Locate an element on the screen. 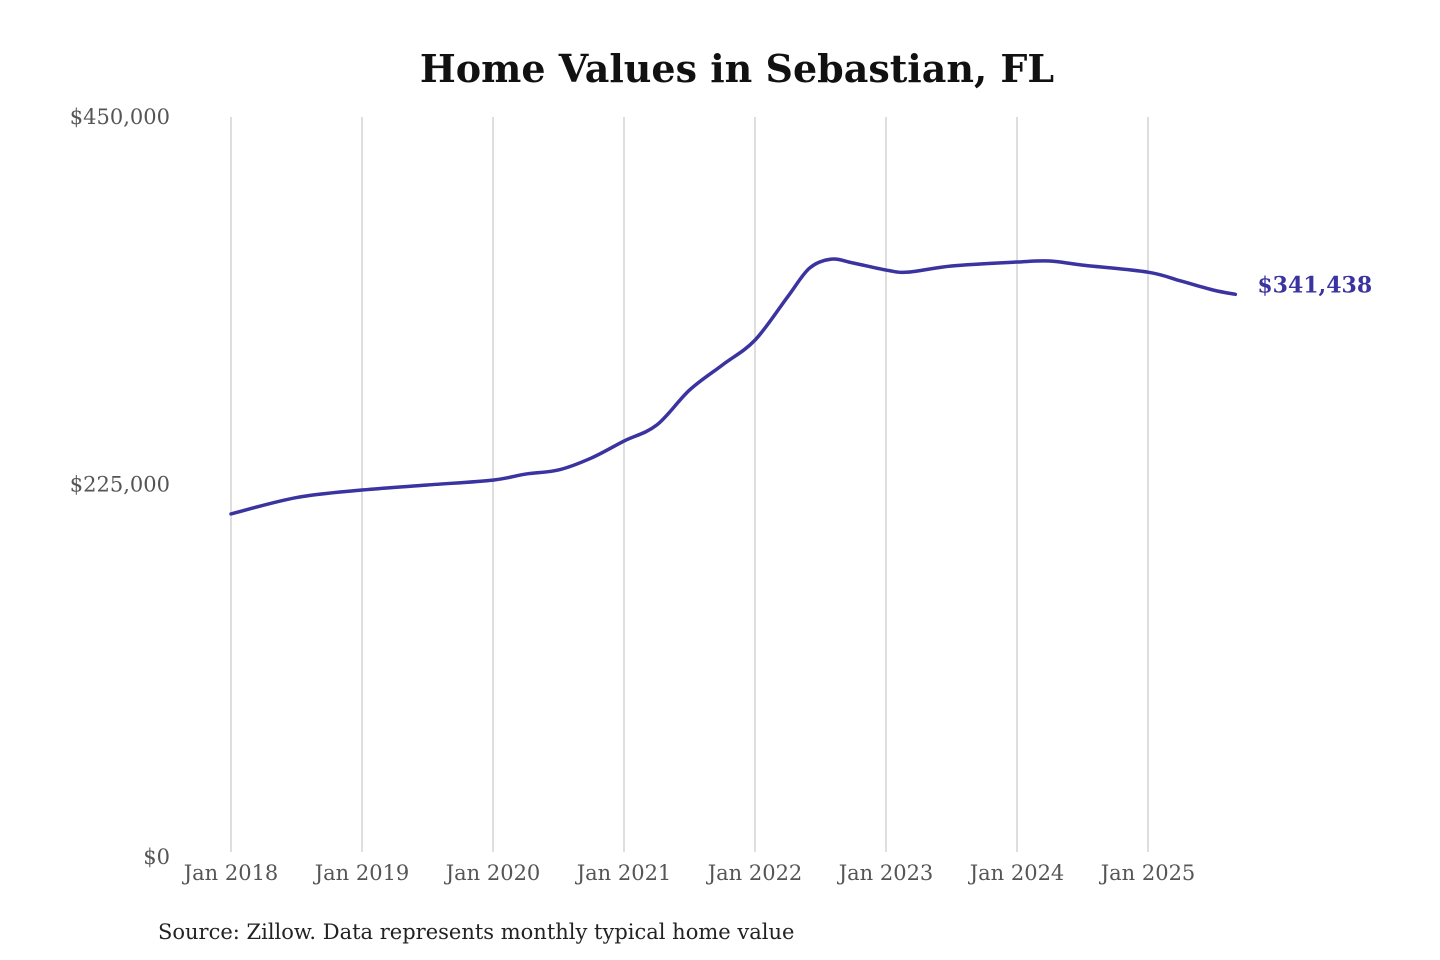  end-value-label: $341,438 is located at coordinates (1314, 285).